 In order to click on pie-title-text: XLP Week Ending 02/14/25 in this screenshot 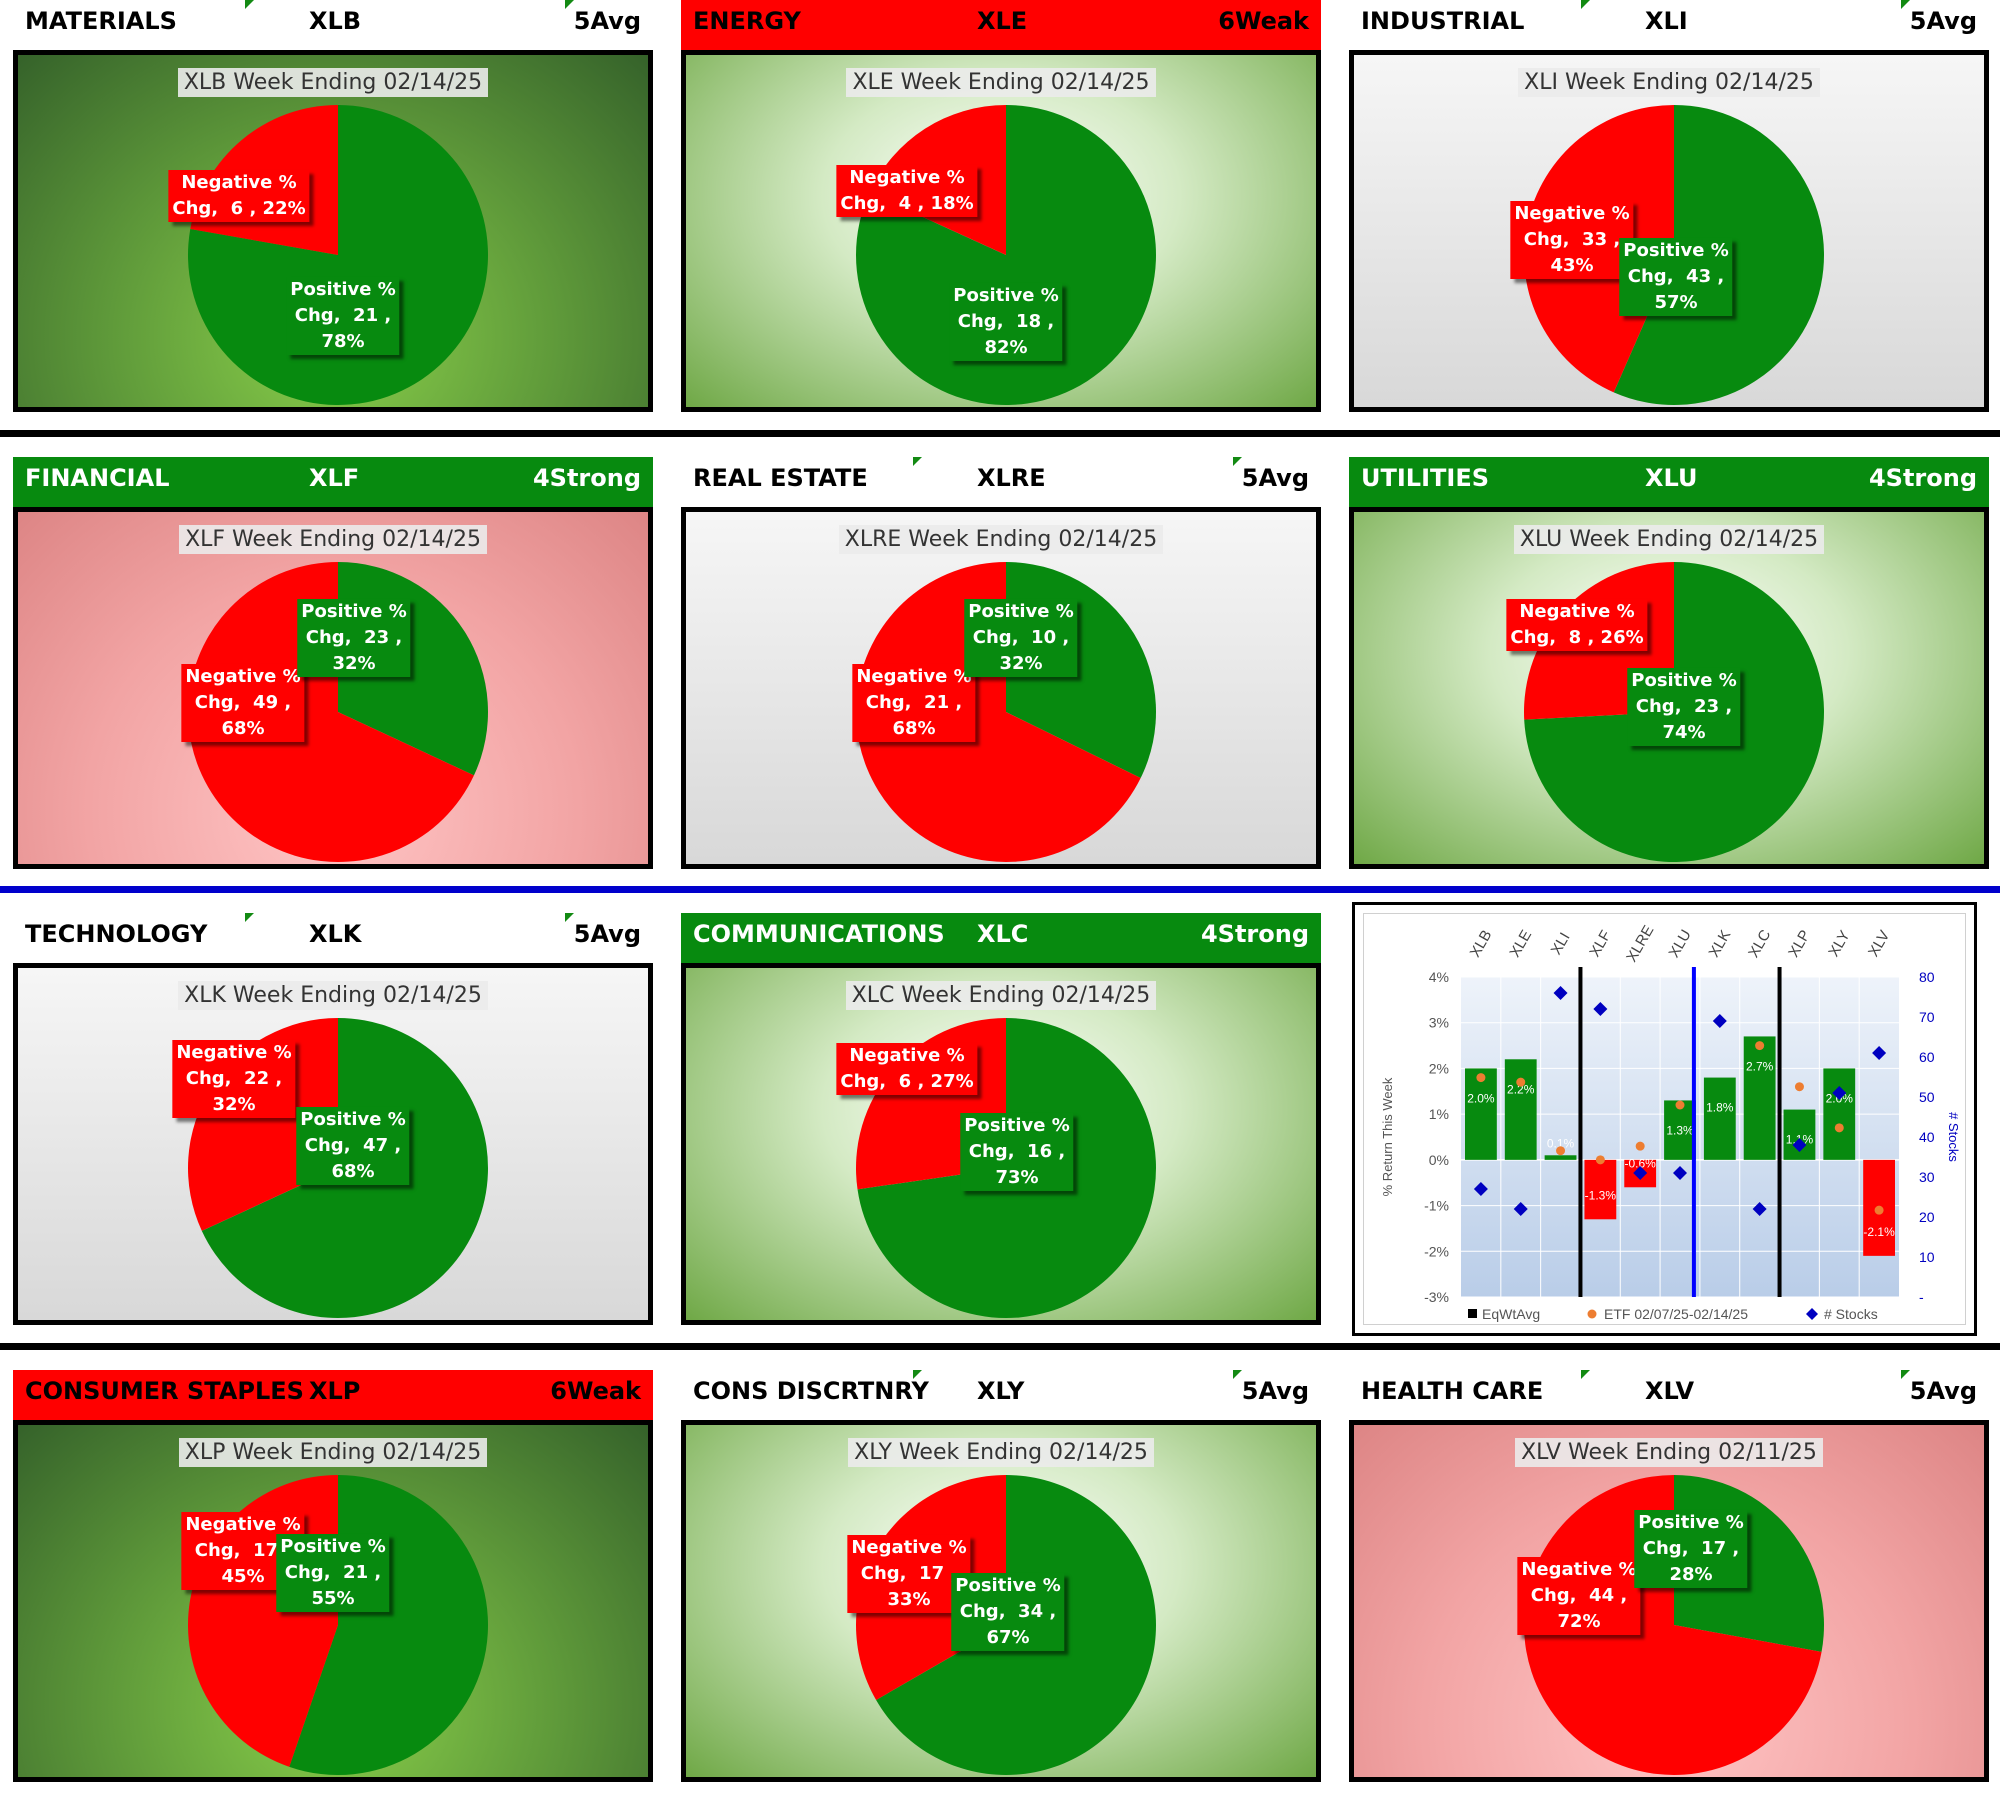, I will do `click(333, 1452)`.